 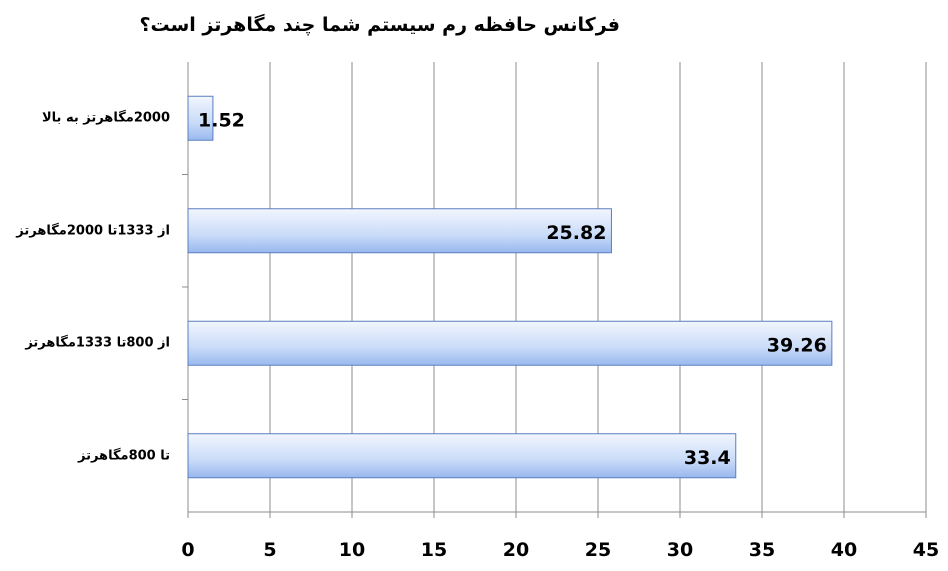 I want to click on x-tick-label: 15, so click(x=434, y=550).